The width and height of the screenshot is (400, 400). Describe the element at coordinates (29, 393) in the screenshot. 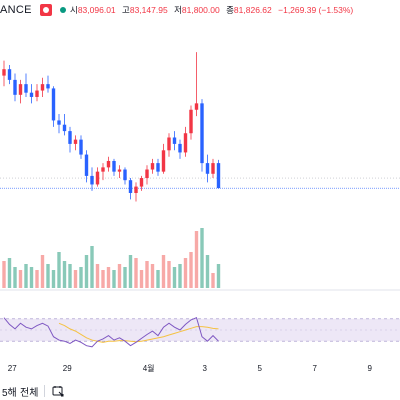

I see `range-button-all: 전체` at that location.